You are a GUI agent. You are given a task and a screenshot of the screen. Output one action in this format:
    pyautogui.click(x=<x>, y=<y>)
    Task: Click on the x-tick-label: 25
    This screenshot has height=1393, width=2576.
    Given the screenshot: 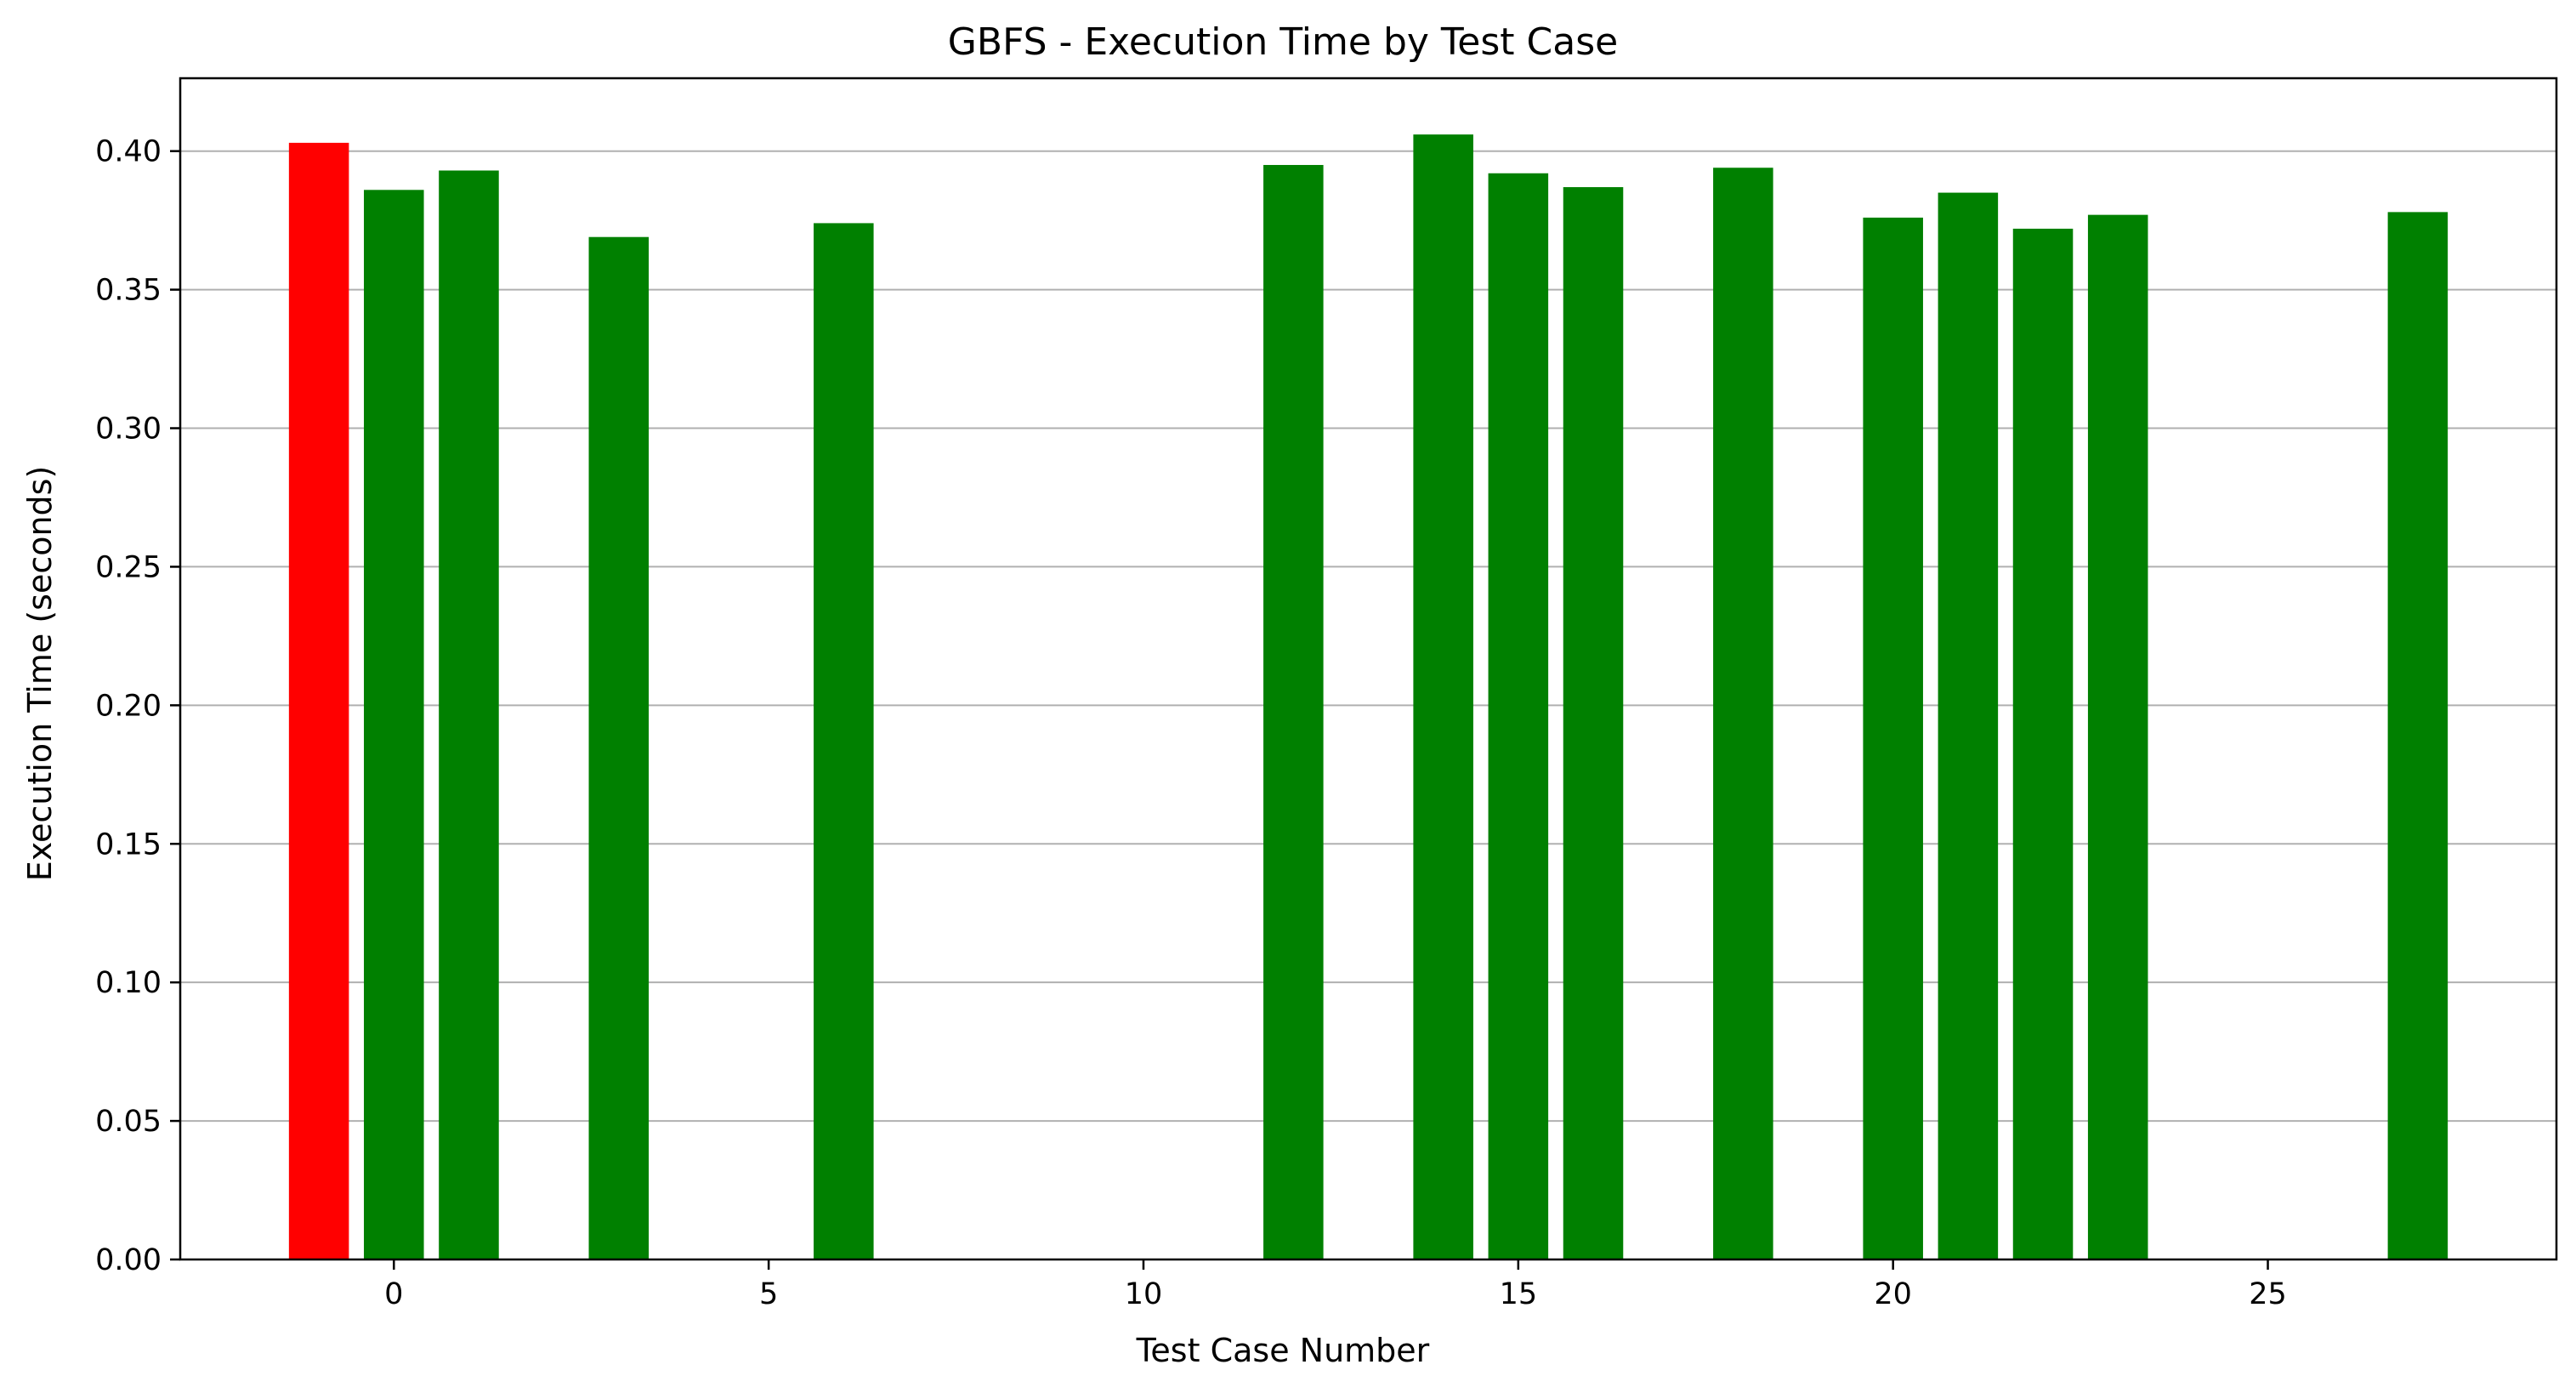 What is the action you would take?
    pyautogui.click(x=2268, y=1294)
    